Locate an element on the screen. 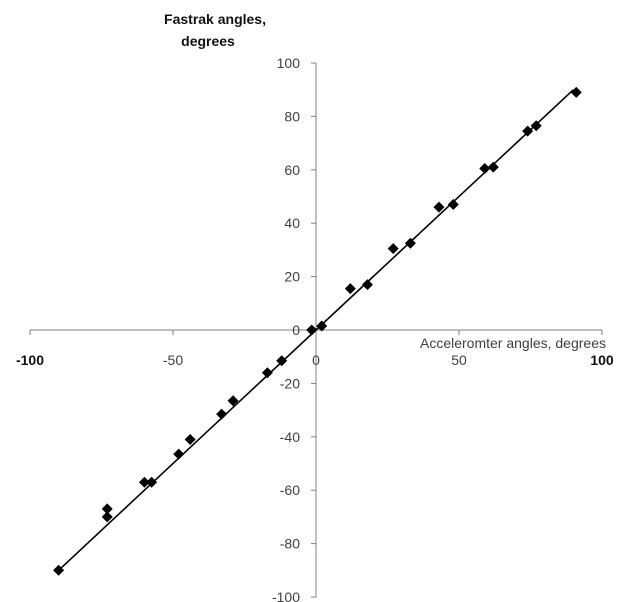 This screenshot has height=602, width=639. x-tick-labels: -100 -50 0 50 100 is located at coordinates (315, 360).